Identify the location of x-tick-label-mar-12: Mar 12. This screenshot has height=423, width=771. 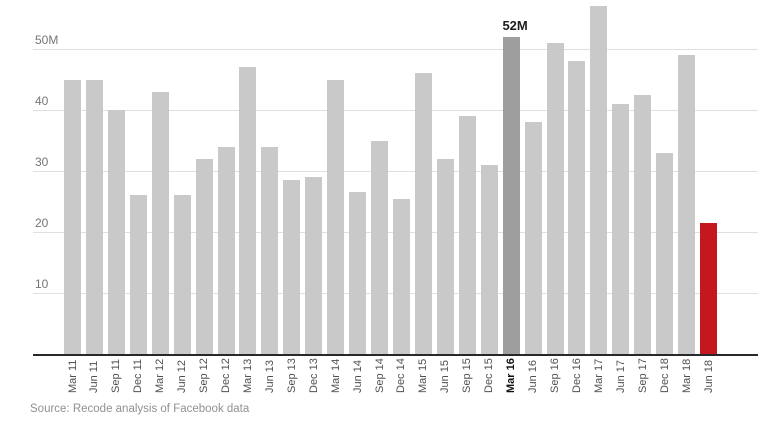
(160, 375).